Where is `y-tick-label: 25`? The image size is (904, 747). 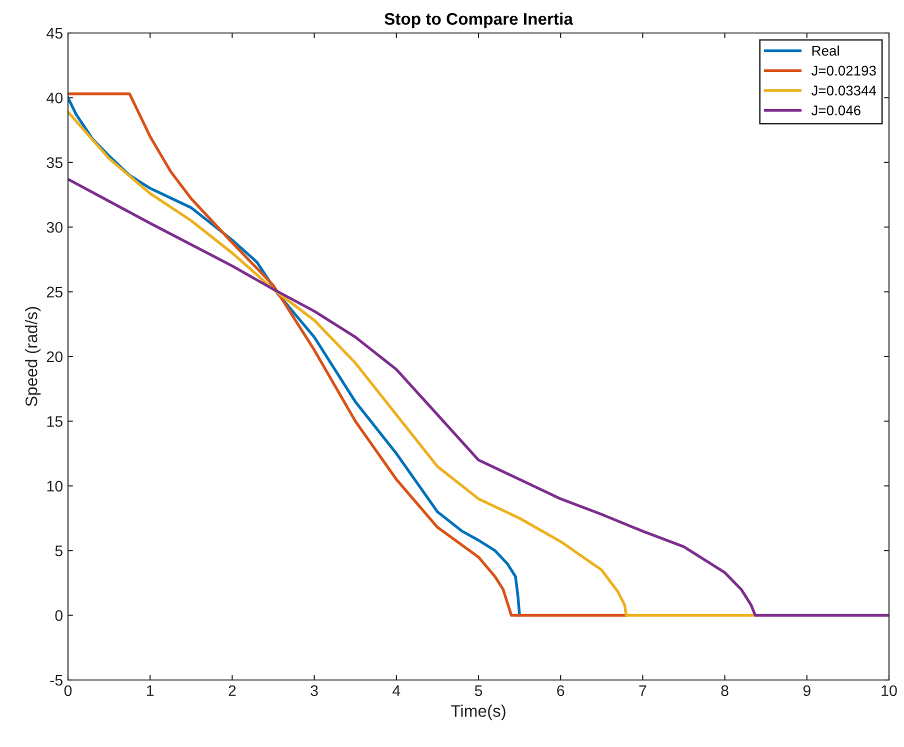
y-tick-label: 25 is located at coordinates (54, 292).